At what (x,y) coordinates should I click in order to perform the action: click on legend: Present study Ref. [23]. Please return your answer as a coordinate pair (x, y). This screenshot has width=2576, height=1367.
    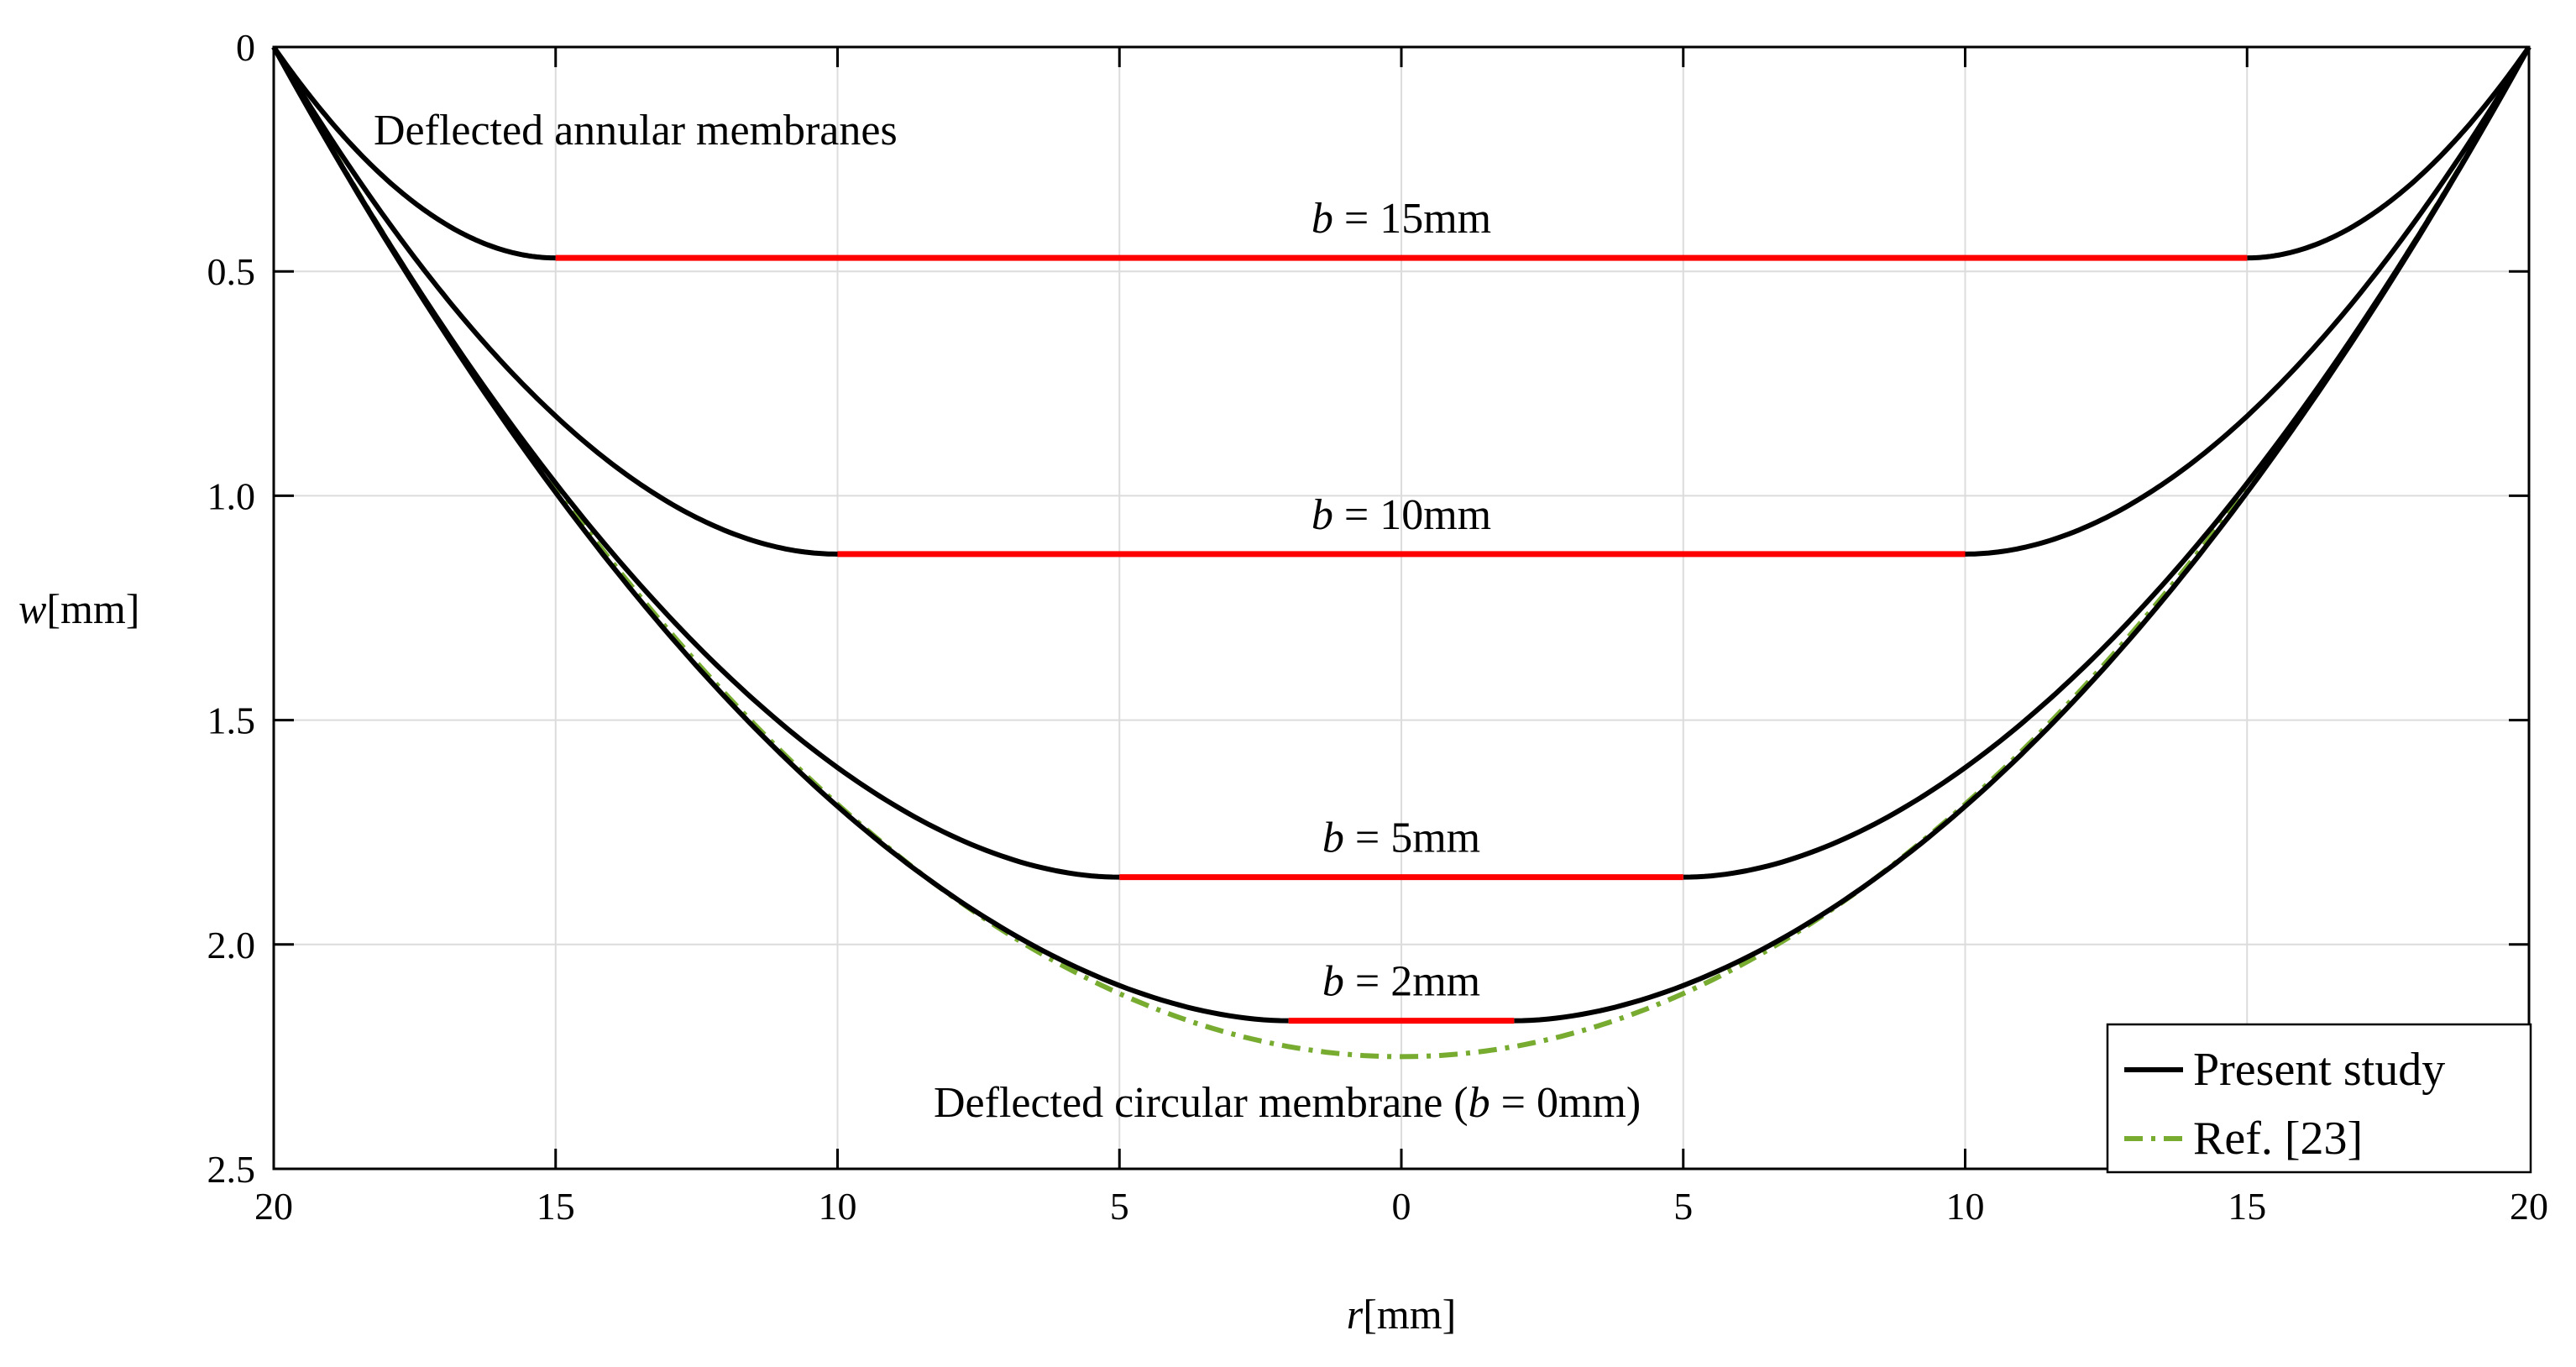
    Looking at the image, I should click on (2319, 1098).